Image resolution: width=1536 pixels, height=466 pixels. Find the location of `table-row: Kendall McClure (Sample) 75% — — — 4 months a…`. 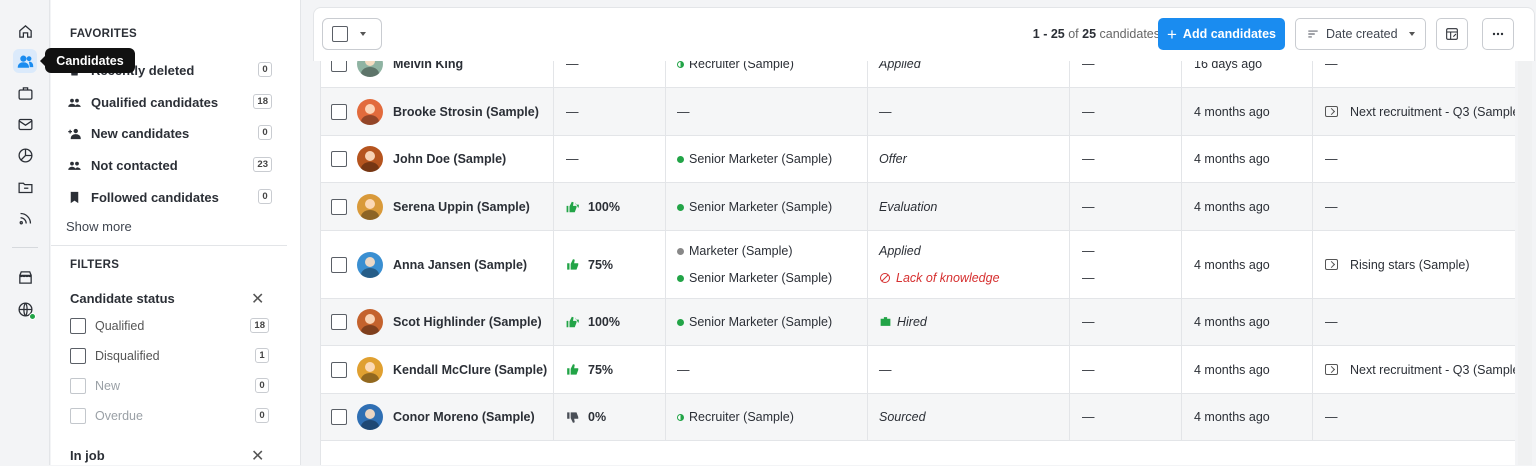

table-row: Kendall McClure (Sample) 75% — — — 4 months a… is located at coordinates (918, 370).